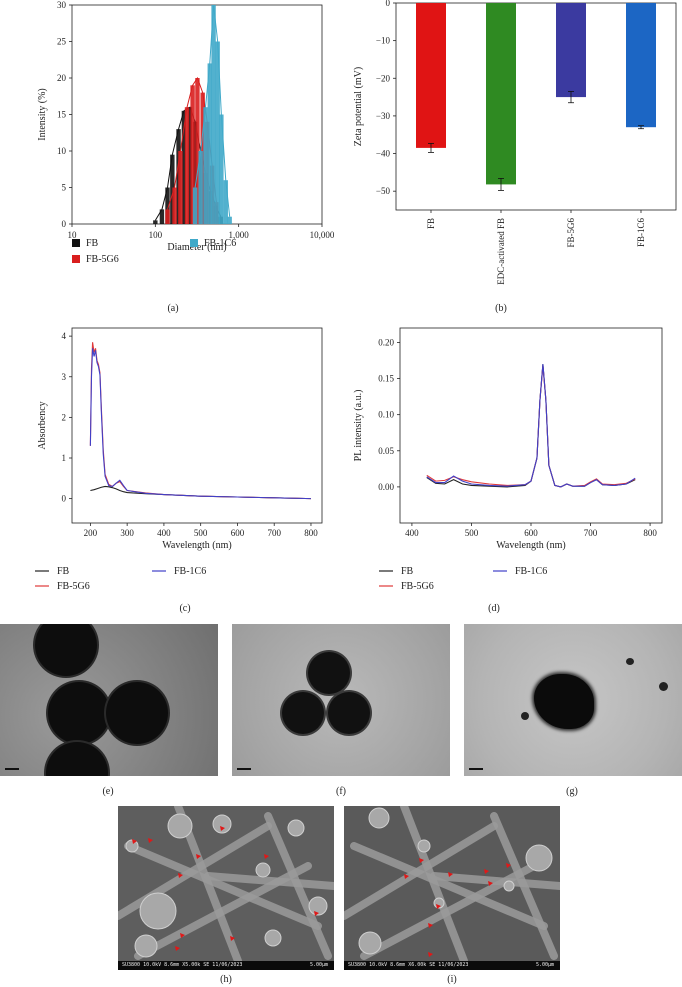 The width and height of the screenshot is (682, 987). What do you see at coordinates (386, 451) in the screenshot?
I see `y-tick-label: 0.05` at bounding box center [386, 451].